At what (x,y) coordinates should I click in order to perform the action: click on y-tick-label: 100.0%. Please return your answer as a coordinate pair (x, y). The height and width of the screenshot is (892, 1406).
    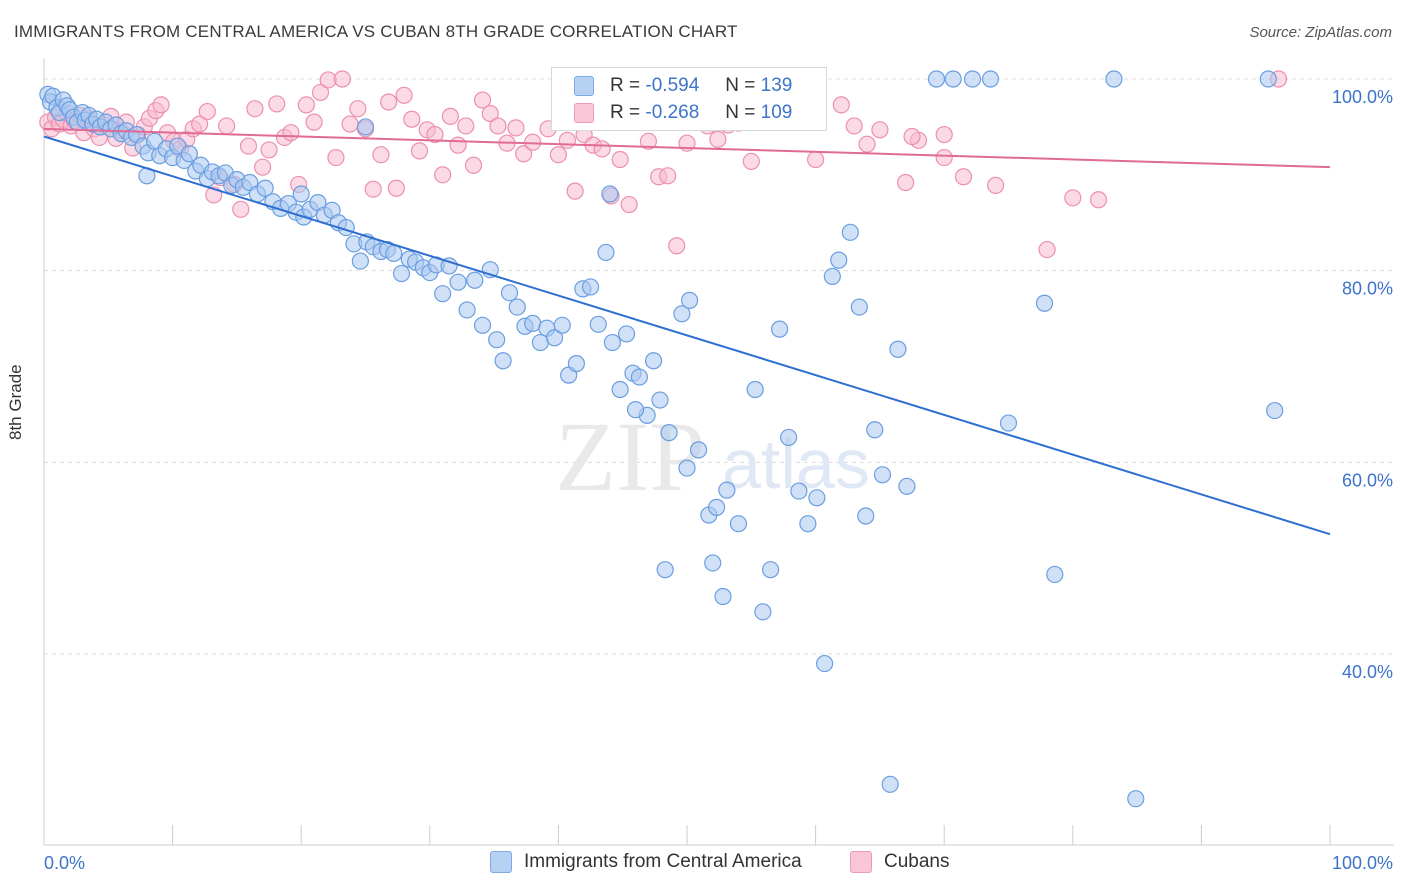
    Looking at the image, I should click on (1362, 97).